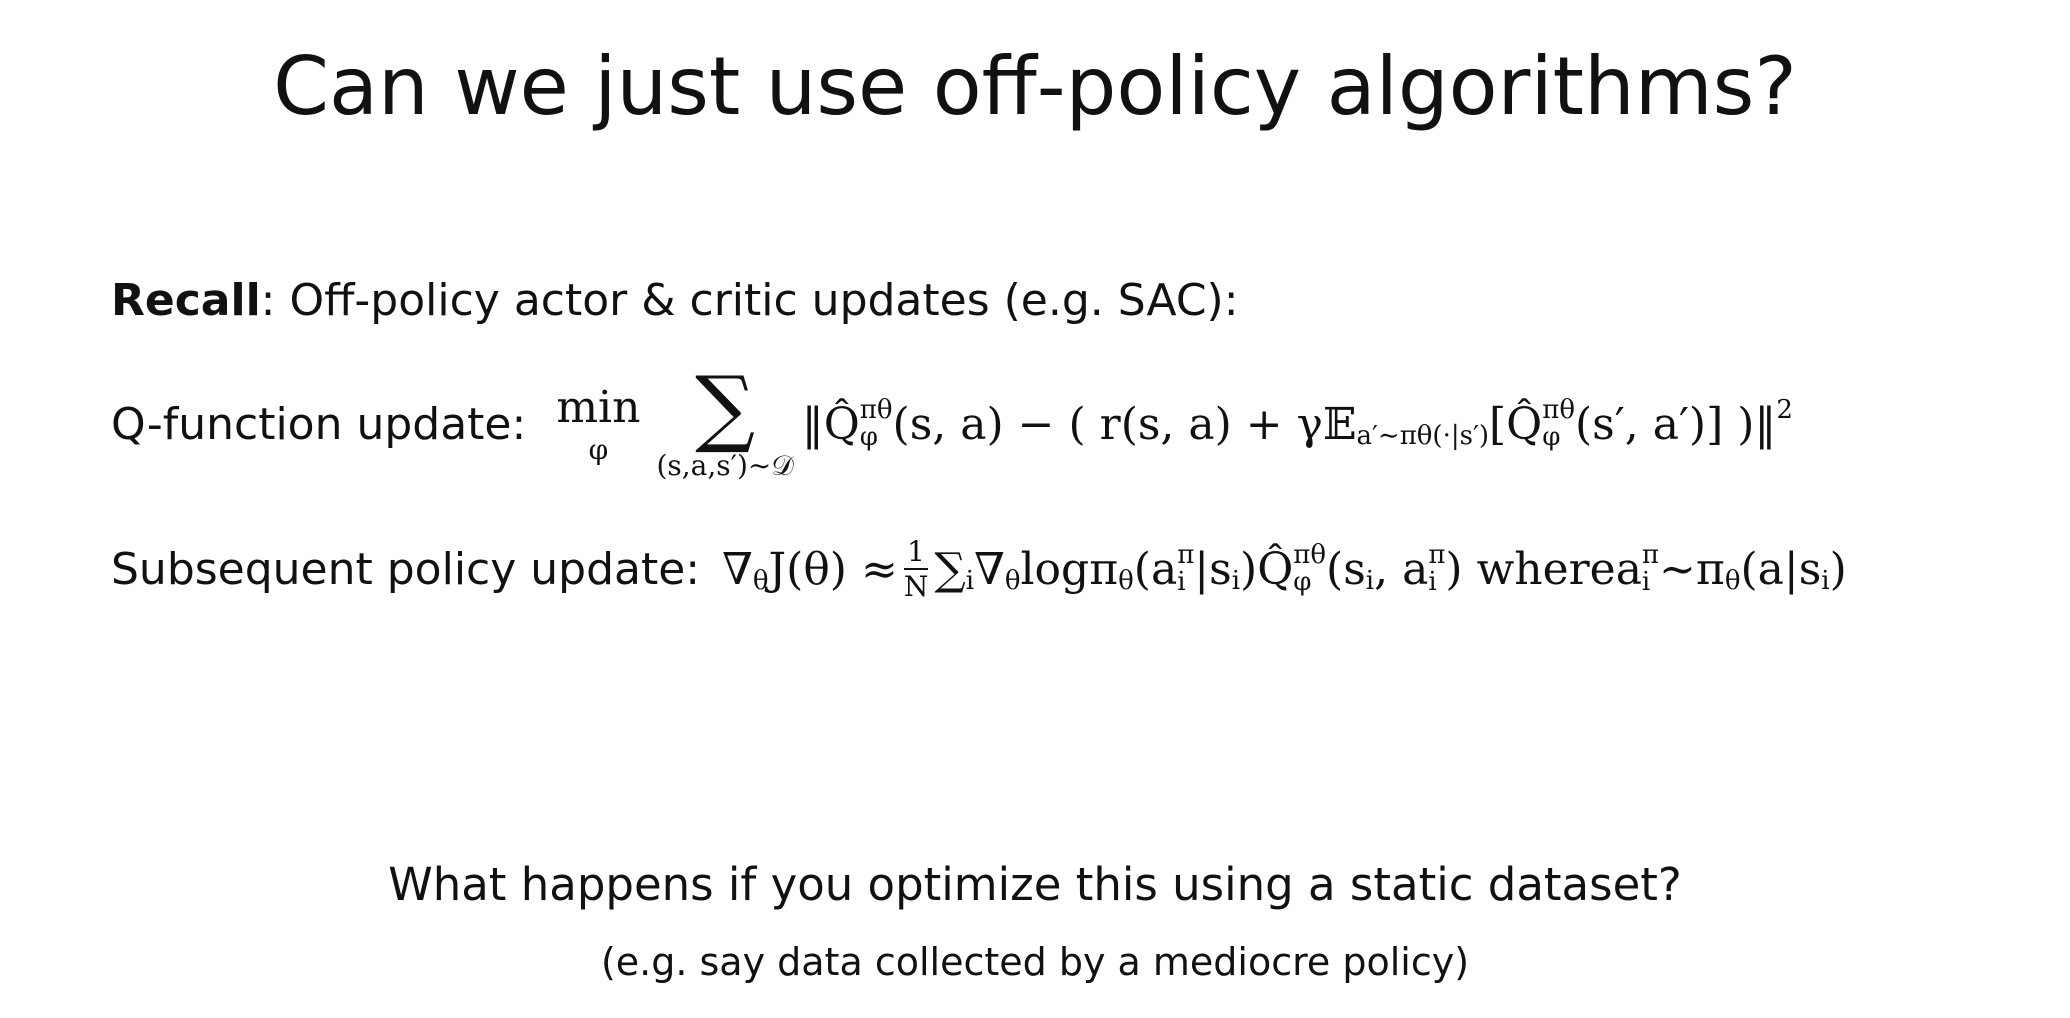 The height and width of the screenshot is (1018, 2070). I want to click on math-base: [Q̂, so click(1516, 424).